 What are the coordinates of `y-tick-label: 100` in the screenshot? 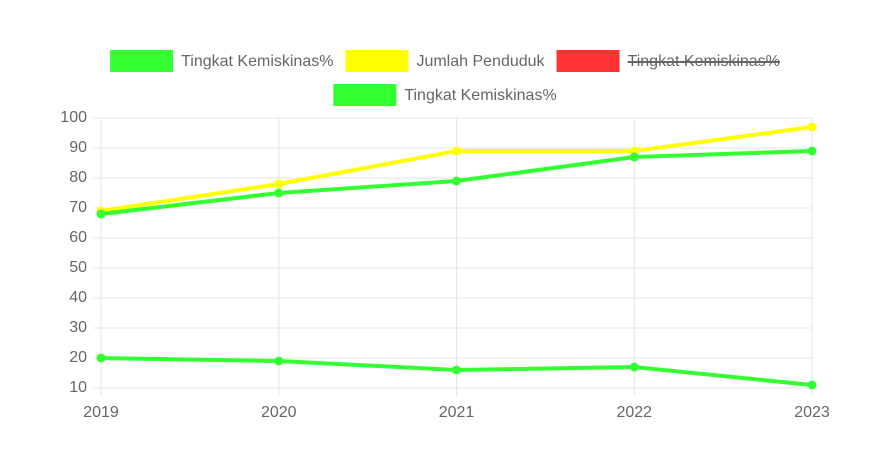 It's located at (73, 117).